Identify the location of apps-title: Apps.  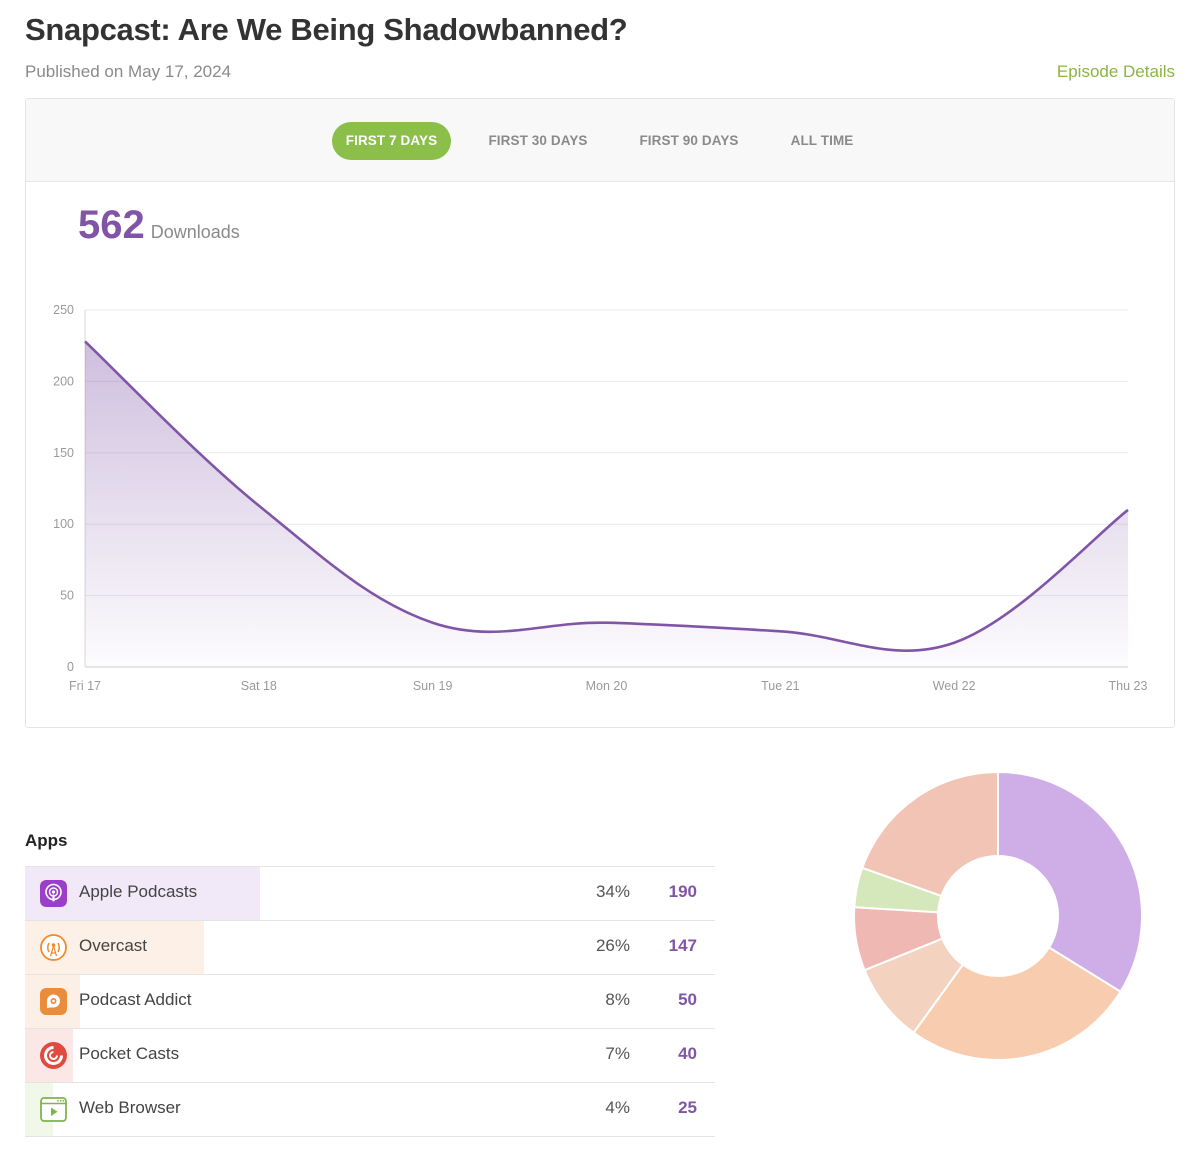
(46, 840).